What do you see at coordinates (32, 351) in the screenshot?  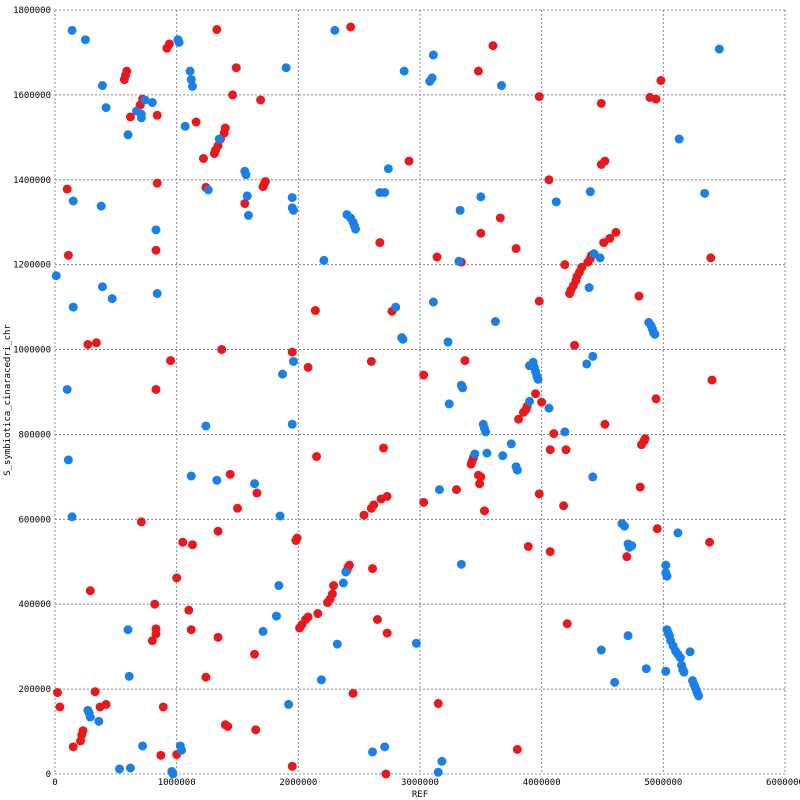 I see `y-tick-label: 1000000` at bounding box center [32, 351].